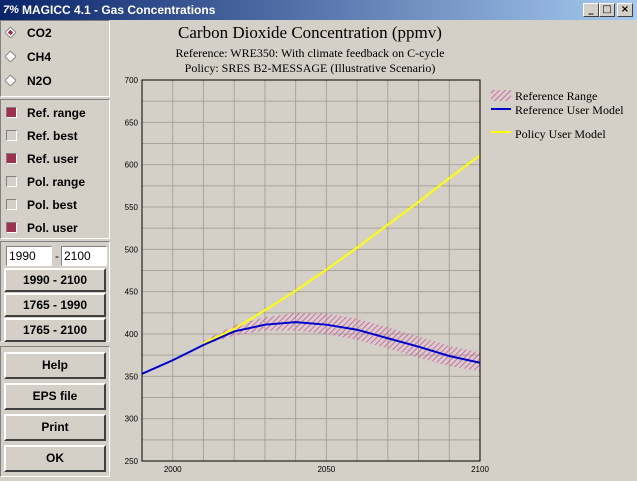 This screenshot has width=637, height=481. What do you see at coordinates (55, 427) in the screenshot?
I see `print-button: Print` at bounding box center [55, 427].